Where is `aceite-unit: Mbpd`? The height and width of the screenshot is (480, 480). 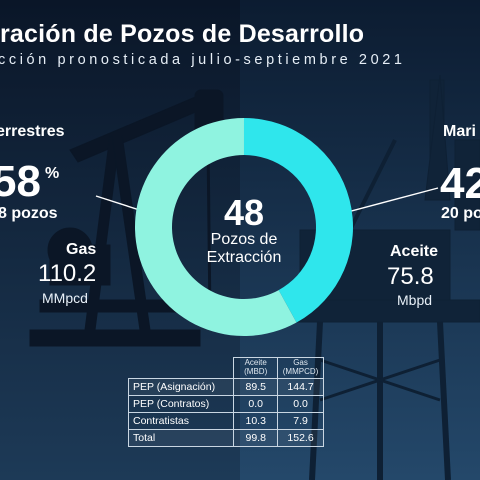 aceite-unit: Mbpd is located at coordinates (415, 300).